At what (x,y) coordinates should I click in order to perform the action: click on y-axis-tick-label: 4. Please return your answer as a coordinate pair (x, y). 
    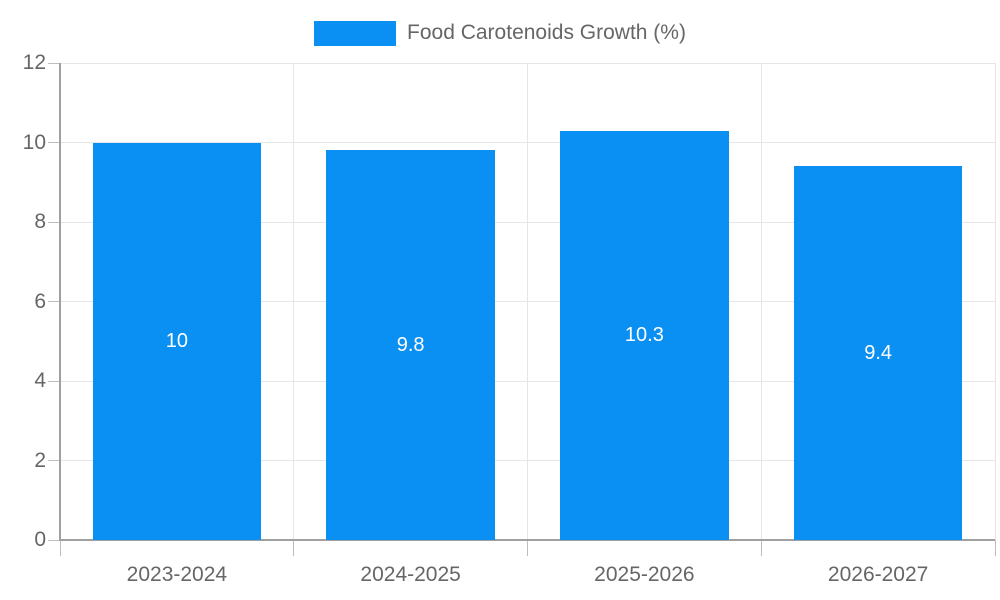
    Looking at the image, I should click on (40, 380).